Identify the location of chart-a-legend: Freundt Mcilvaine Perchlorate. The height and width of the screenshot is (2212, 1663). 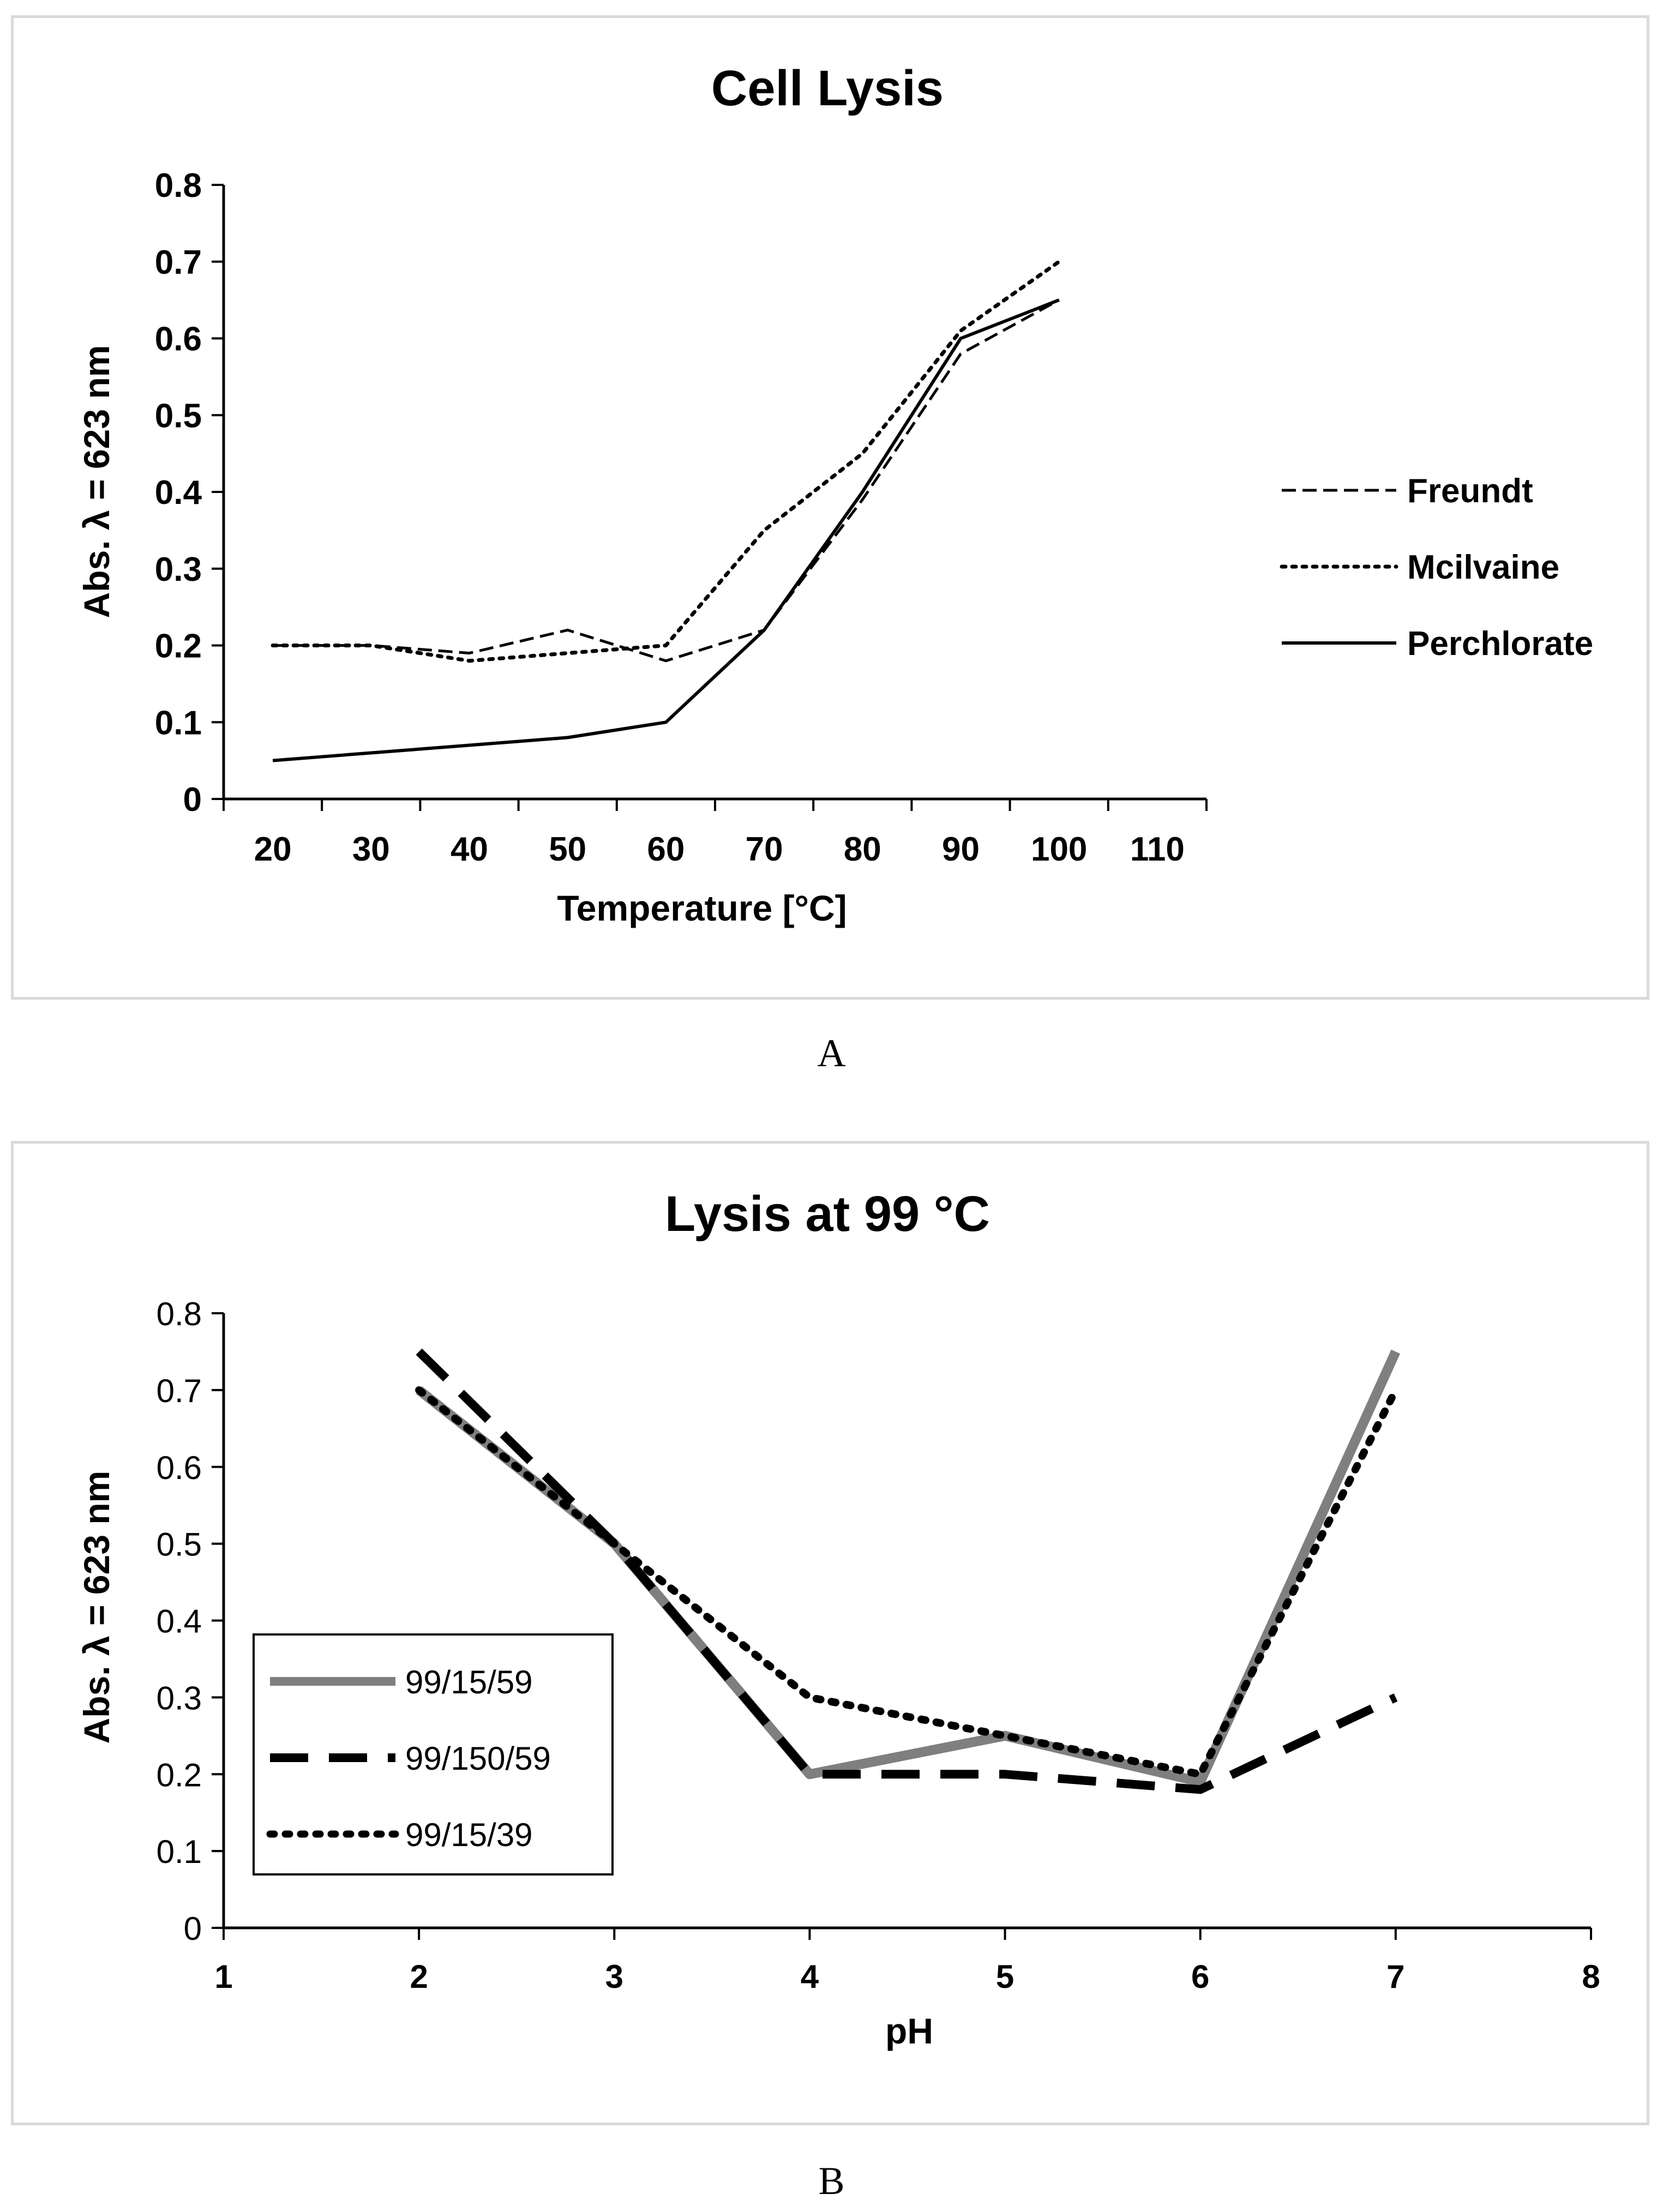
(1437, 567).